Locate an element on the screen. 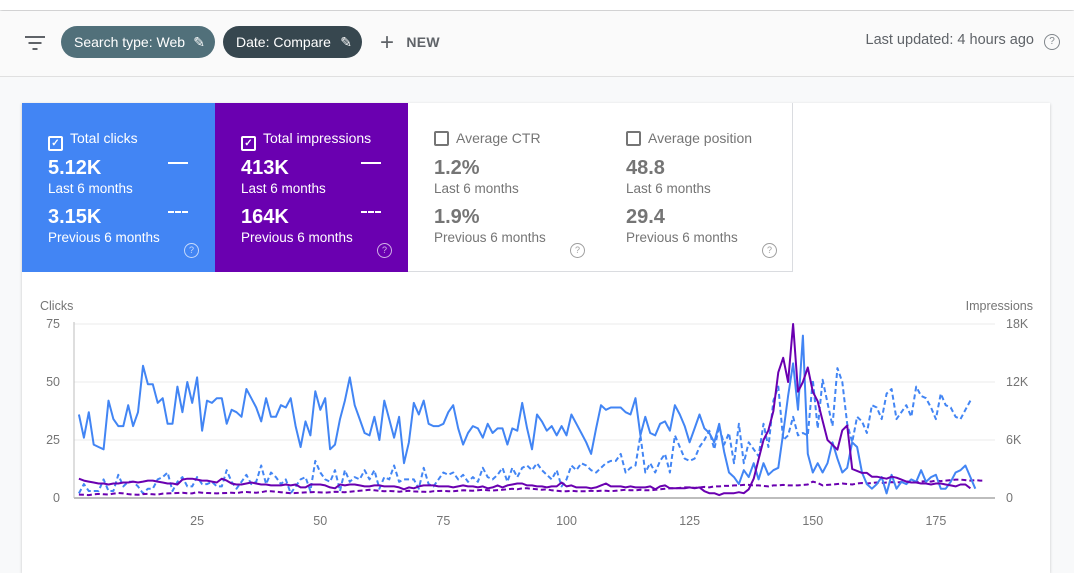  right-axis-label: Impressions is located at coordinates (999, 306).